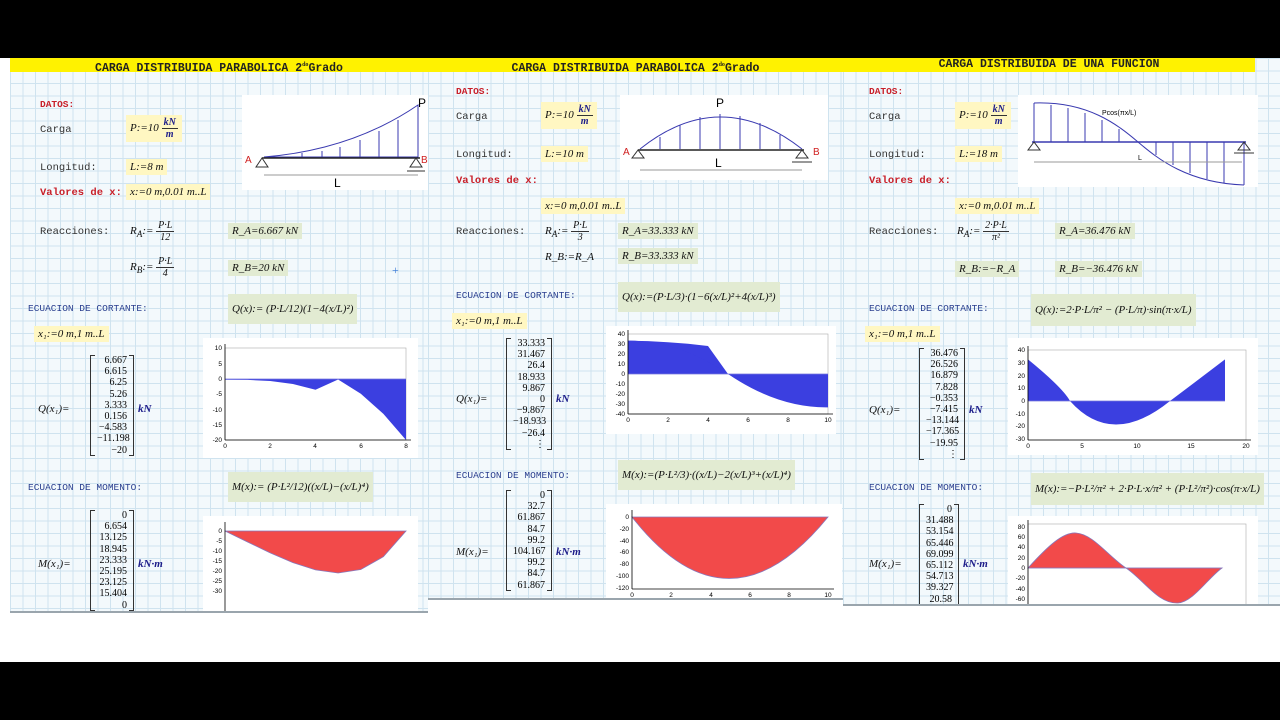 This screenshot has height=720, width=1280. Describe the element at coordinates (625, 564) in the screenshot. I see `svg-text: -80` at that location.